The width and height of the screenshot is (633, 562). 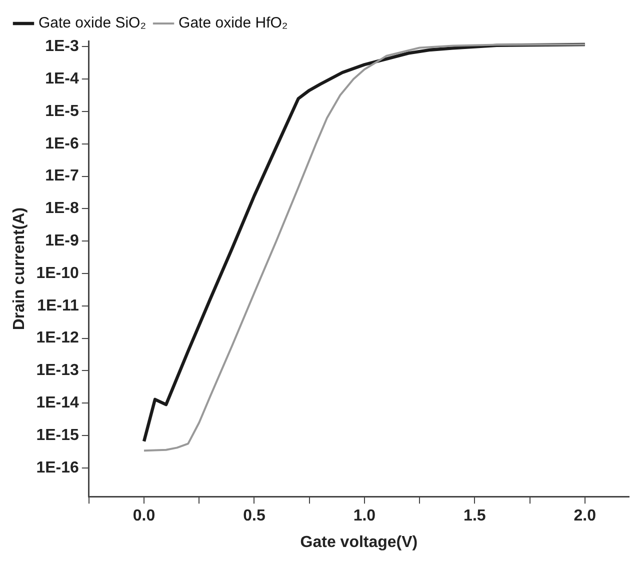 What do you see at coordinates (254, 516) in the screenshot?
I see `x-tick-label: 0.5` at bounding box center [254, 516].